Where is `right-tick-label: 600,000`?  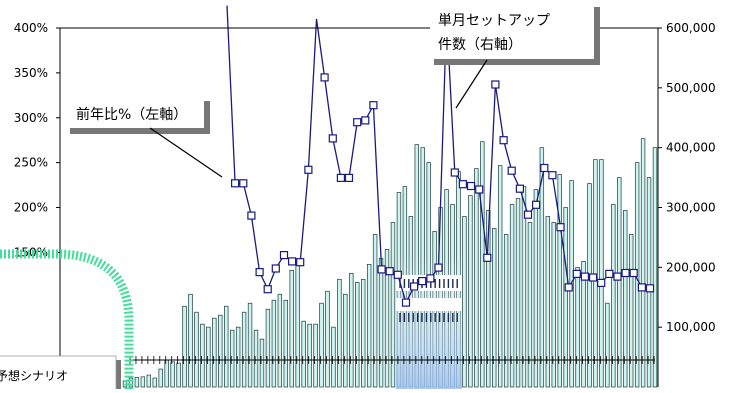
right-tick-label: 600,000 is located at coordinates (691, 28).